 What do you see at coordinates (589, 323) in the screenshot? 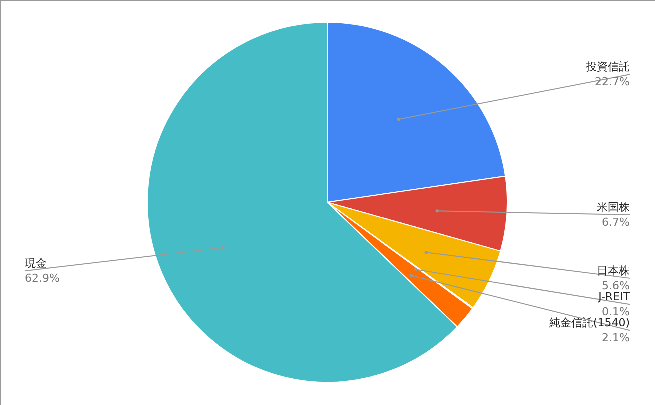
I see `slice-label: 純金信託(1540)` at bounding box center [589, 323].